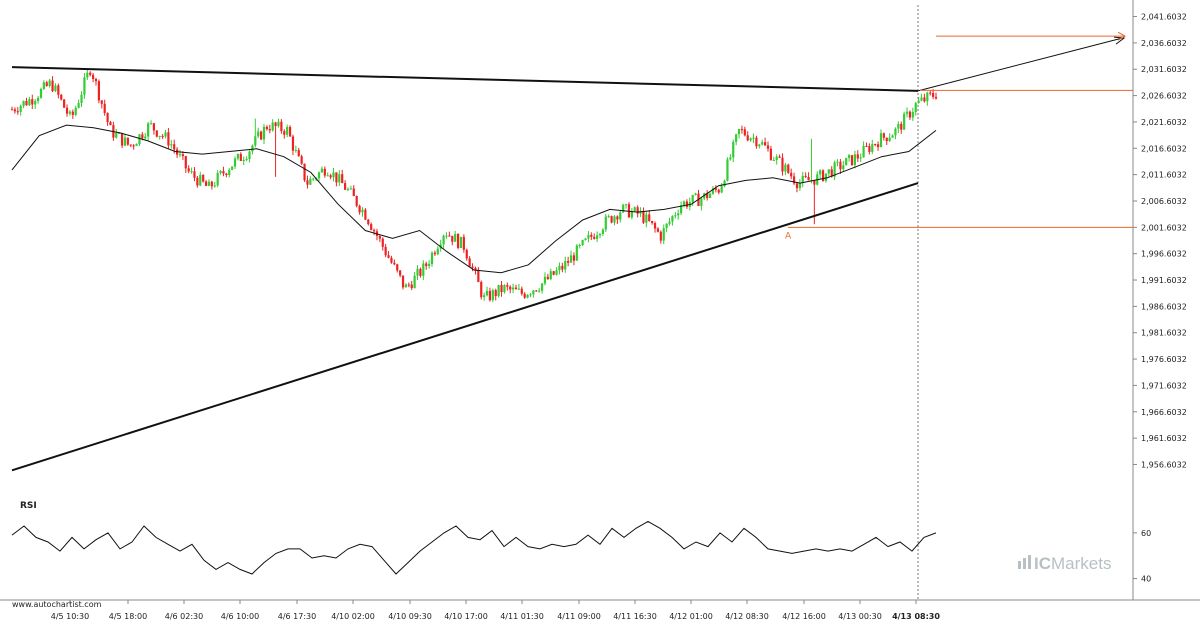  I want to click on x-tick-label: 4/11 01:30, so click(522, 616).